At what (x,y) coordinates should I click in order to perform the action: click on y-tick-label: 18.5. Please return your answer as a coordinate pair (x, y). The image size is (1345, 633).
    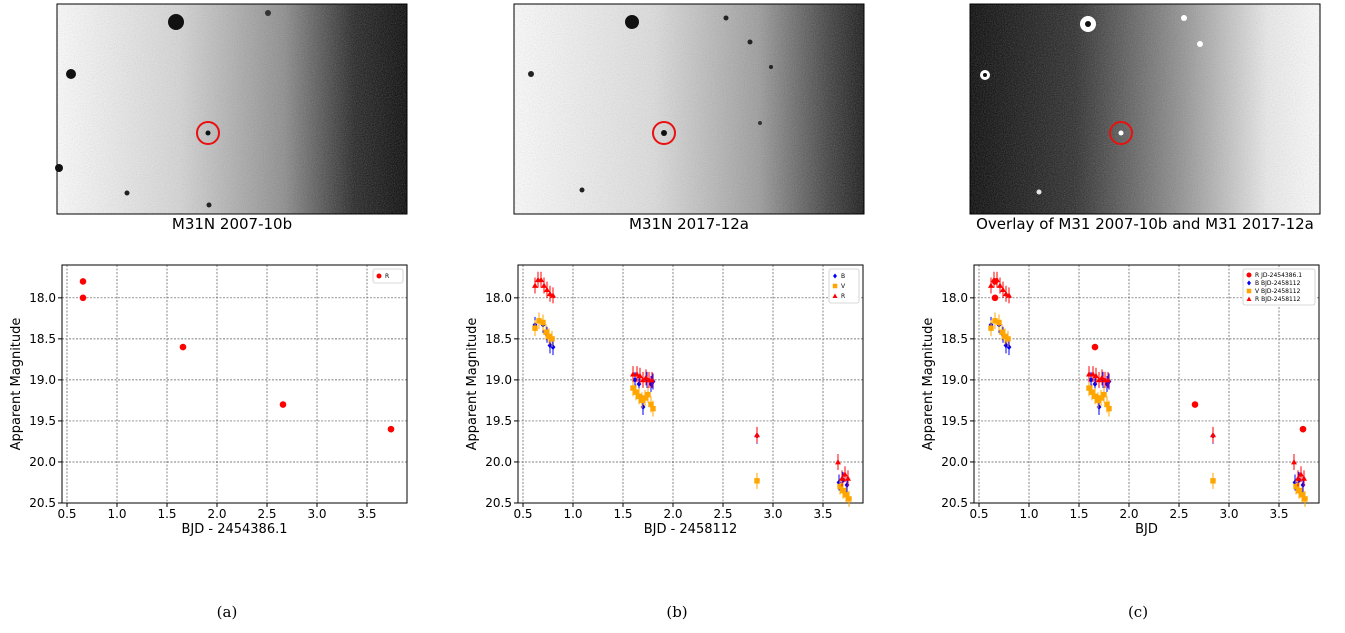
    Looking at the image, I should click on (954, 339).